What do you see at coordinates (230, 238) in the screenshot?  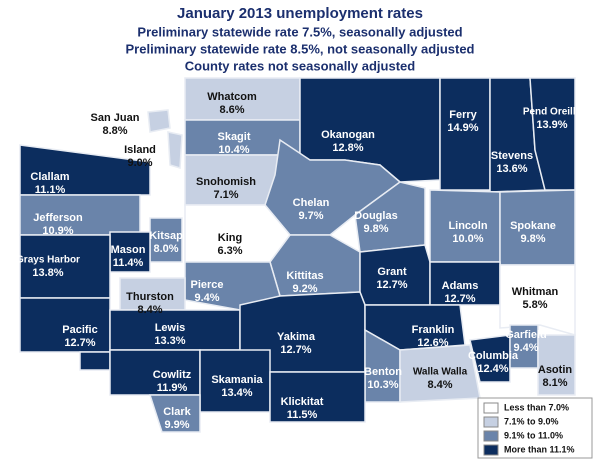 I see `county-name: King` at bounding box center [230, 238].